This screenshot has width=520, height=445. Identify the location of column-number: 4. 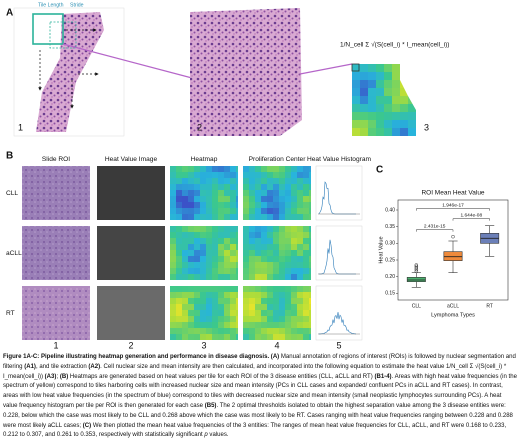
(276, 345).